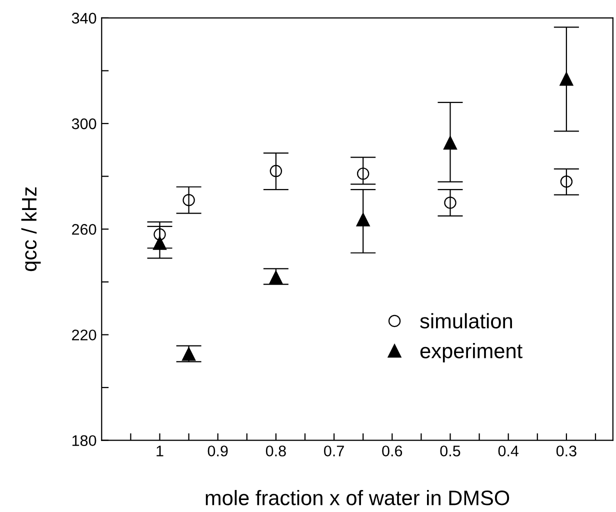 This screenshot has height=512, width=616. I want to click on legend-label: experiment, so click(471, 352).